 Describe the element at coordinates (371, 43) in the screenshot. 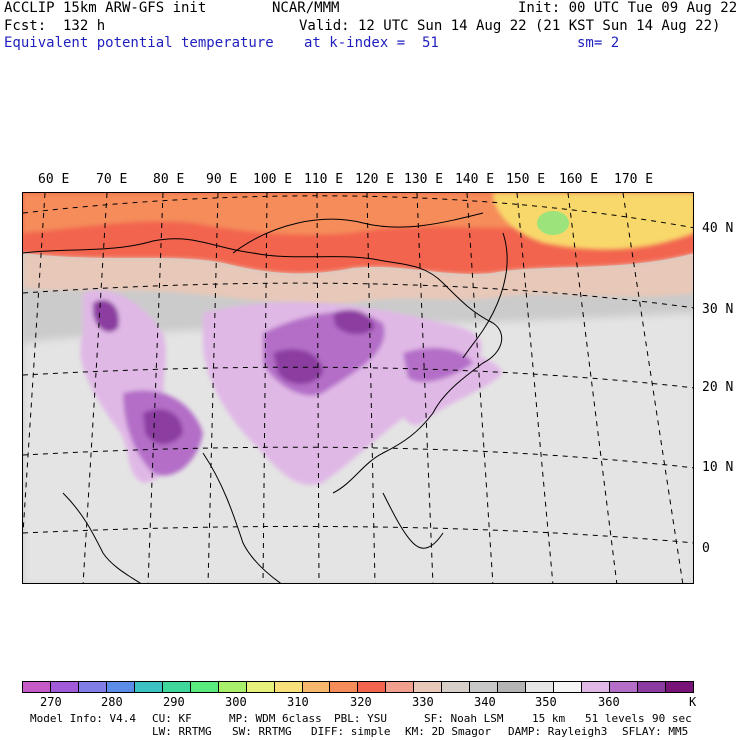

I see `level-index: at k-index = 51` at that location.